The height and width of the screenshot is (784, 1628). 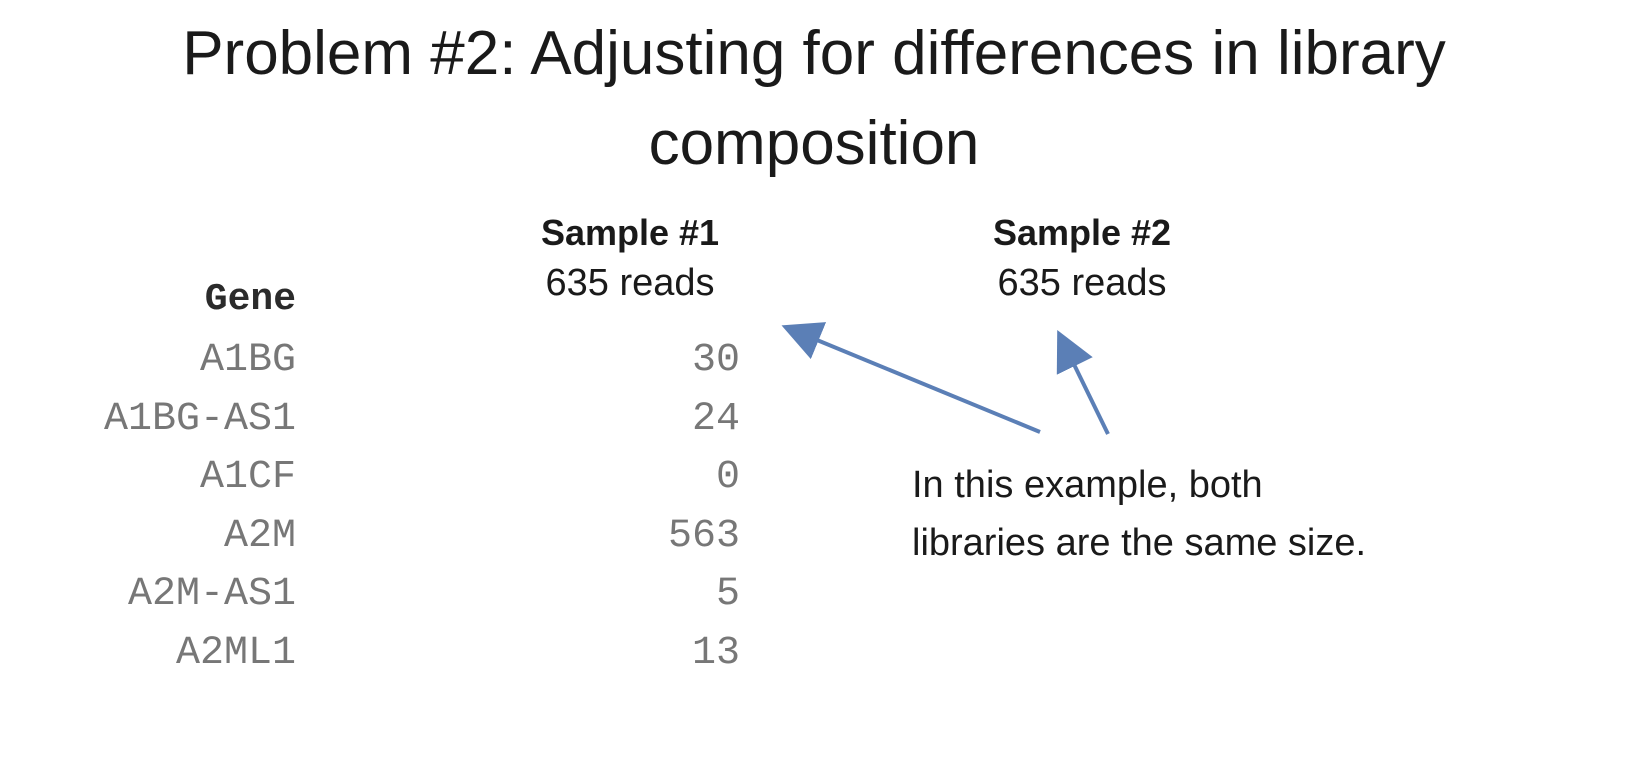 What do you see at coordinates (1139, 543) in the screenshot?
I see `annotation-line-2: libraries are the same size.` at bounding box center [1139, 543].